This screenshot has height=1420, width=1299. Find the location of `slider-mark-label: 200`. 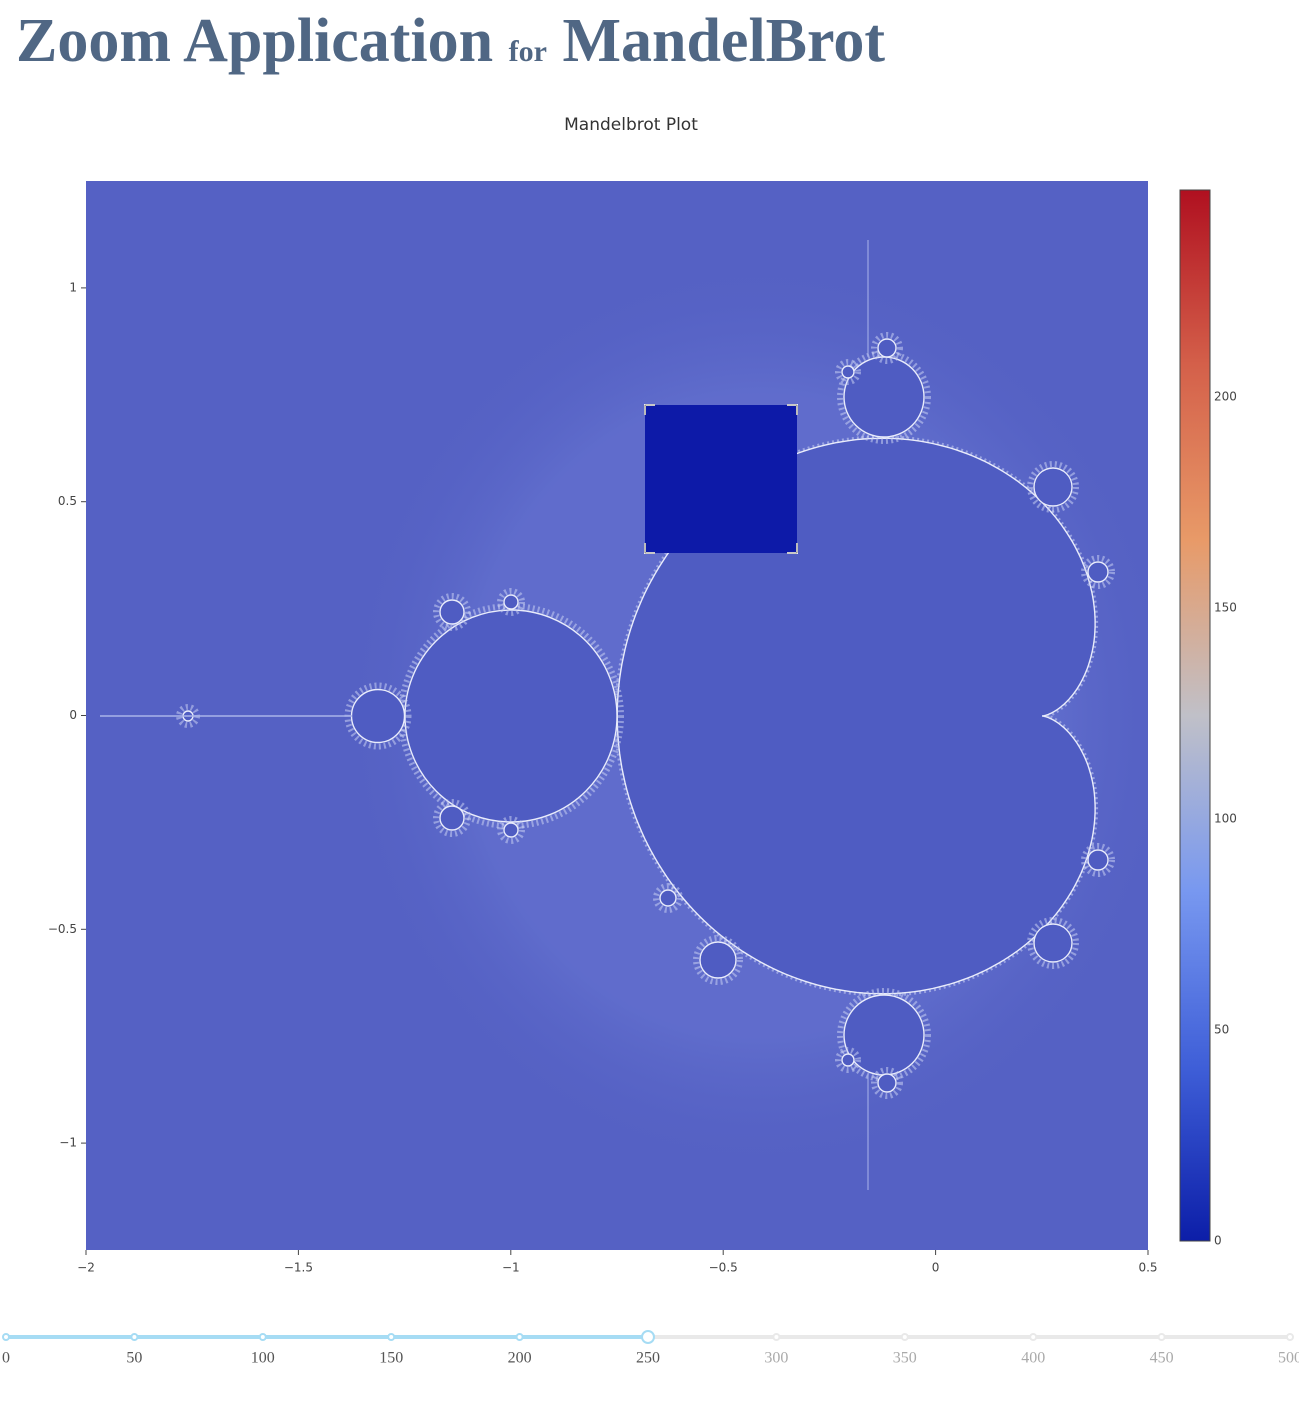

slider-mark-label: 200 is located at coordinates (520, 1358).